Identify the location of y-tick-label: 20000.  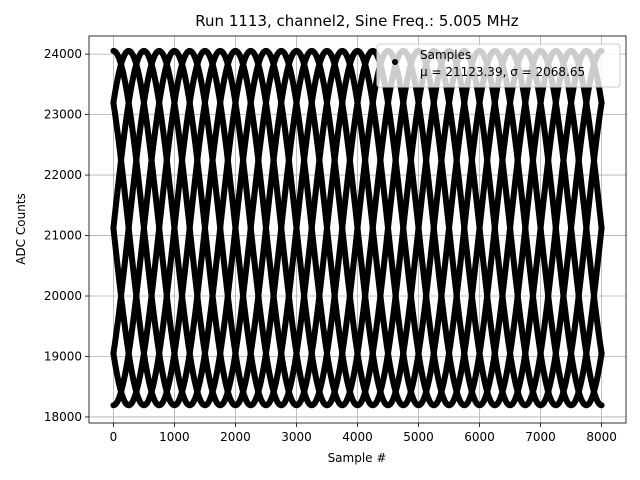
(63, 296).